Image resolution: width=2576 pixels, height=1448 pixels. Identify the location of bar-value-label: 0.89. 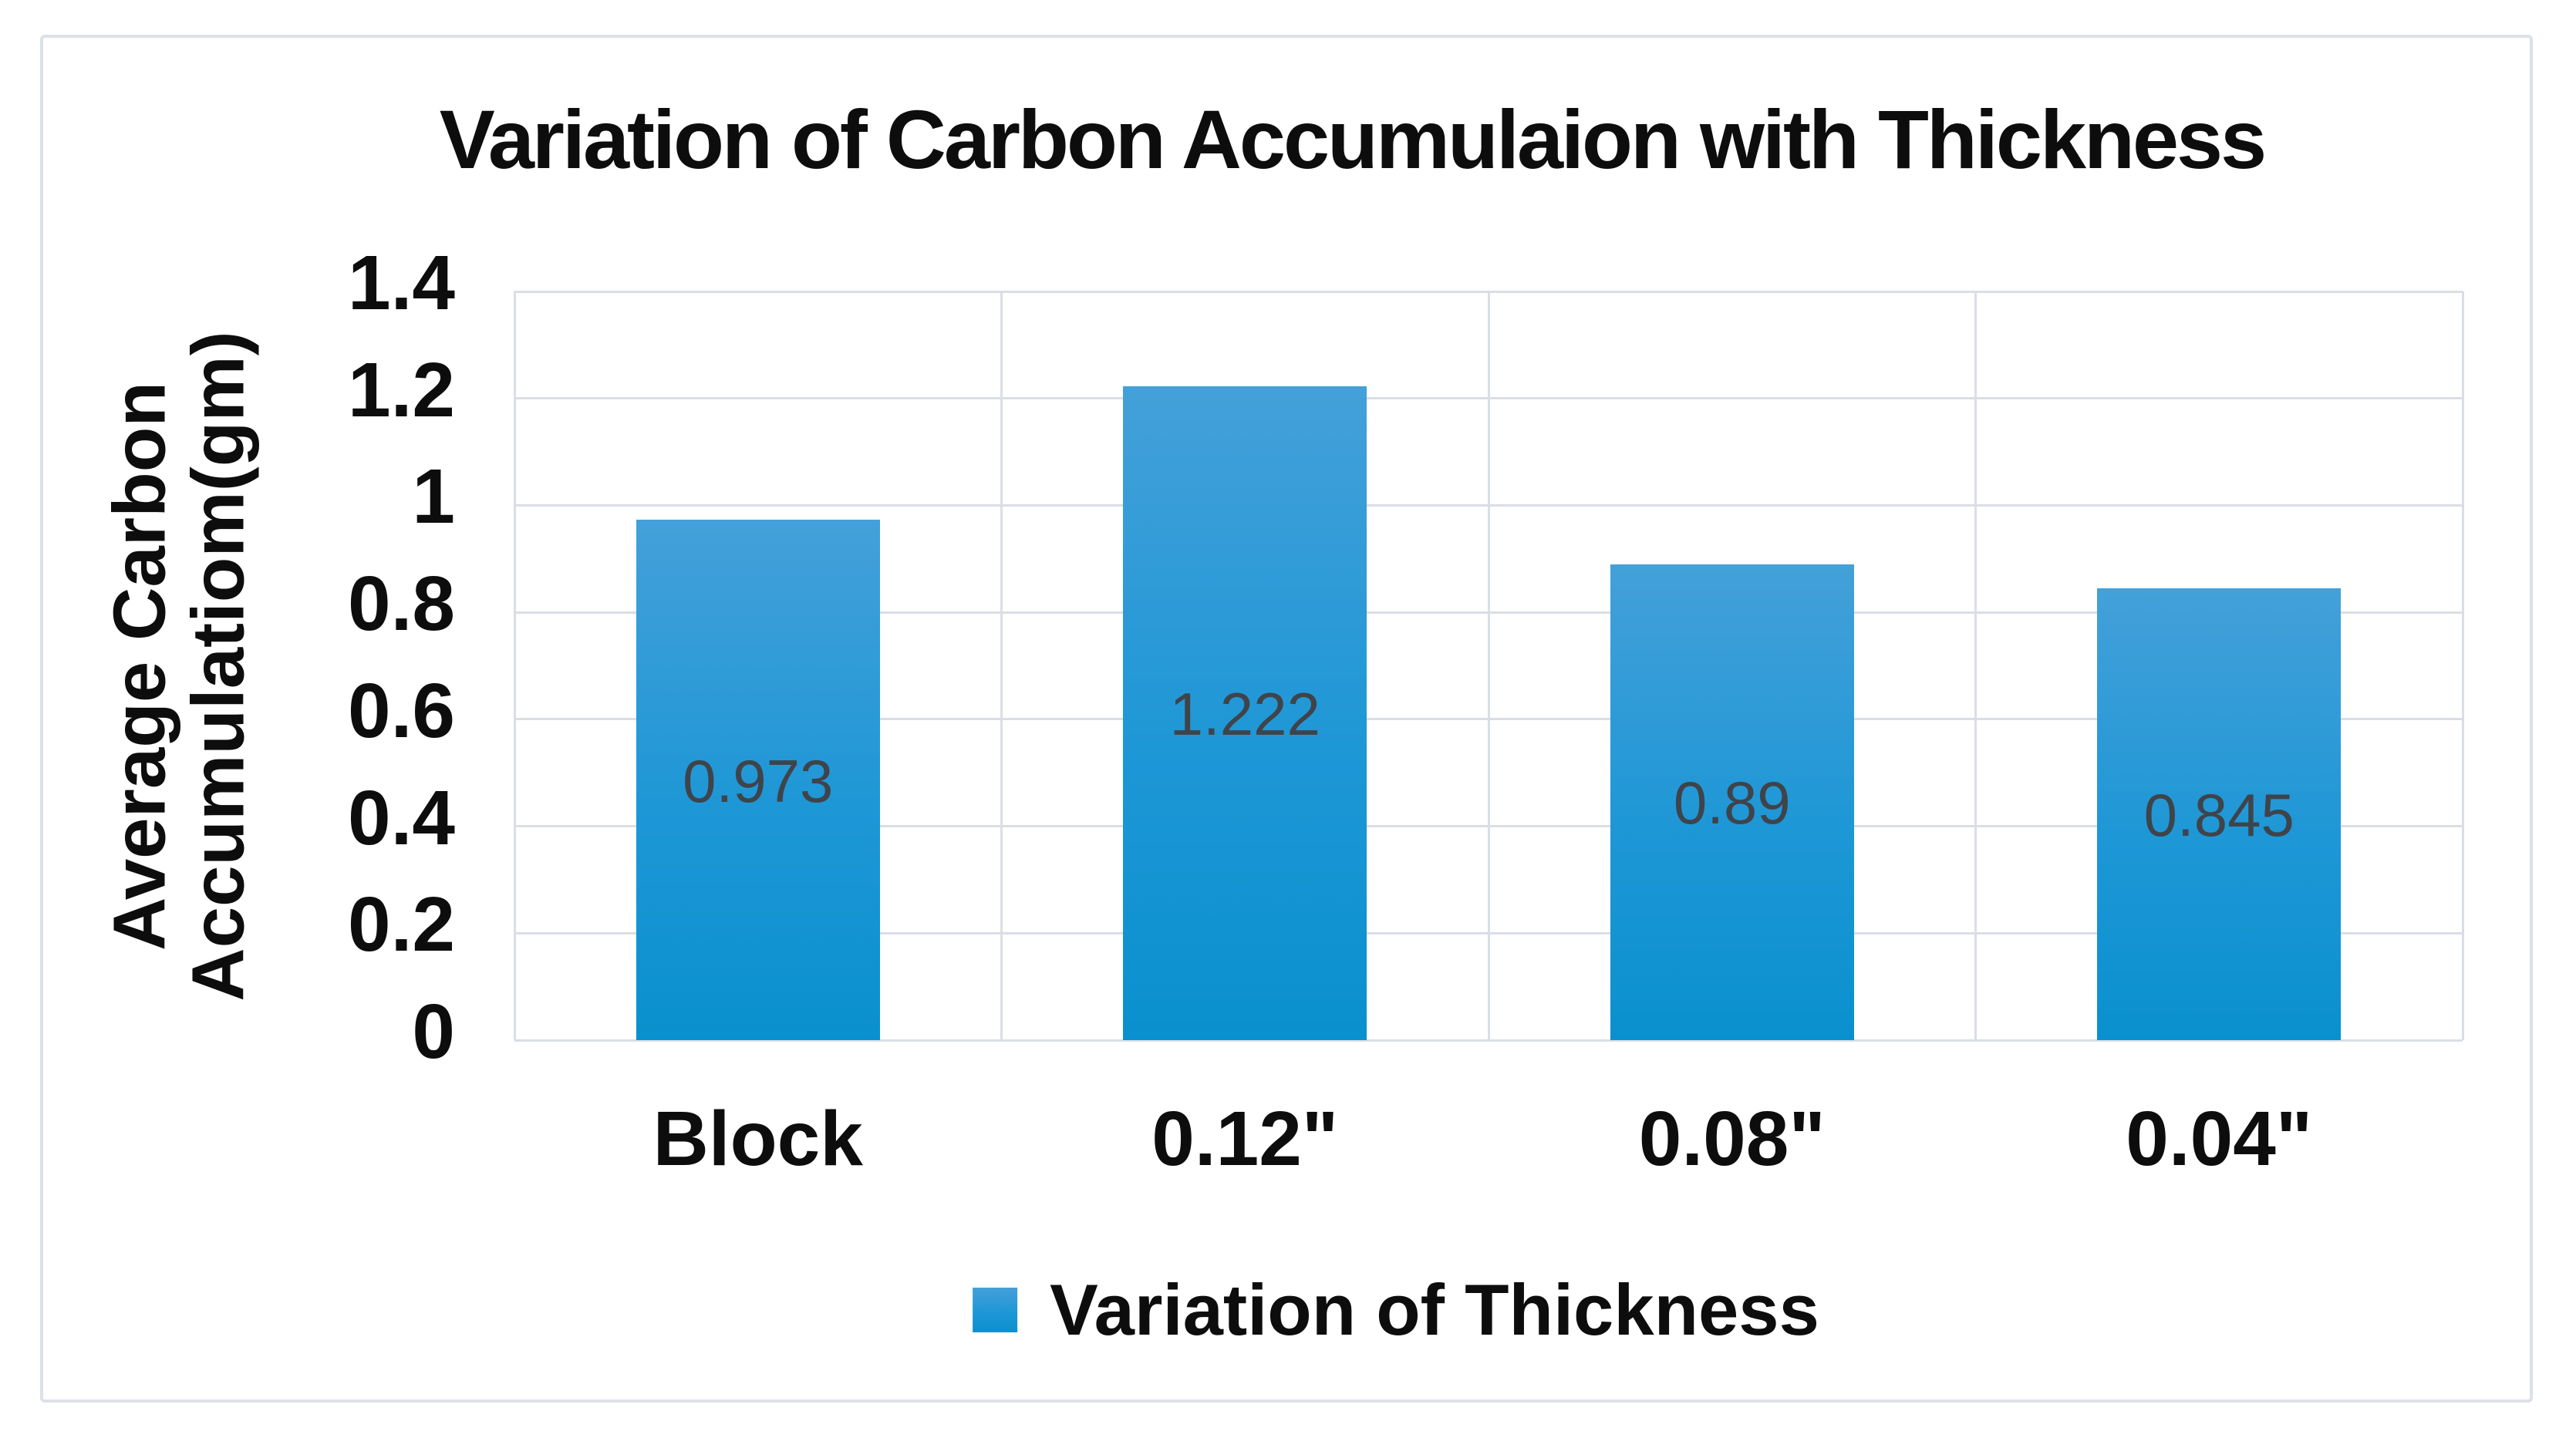
(1732, 803).